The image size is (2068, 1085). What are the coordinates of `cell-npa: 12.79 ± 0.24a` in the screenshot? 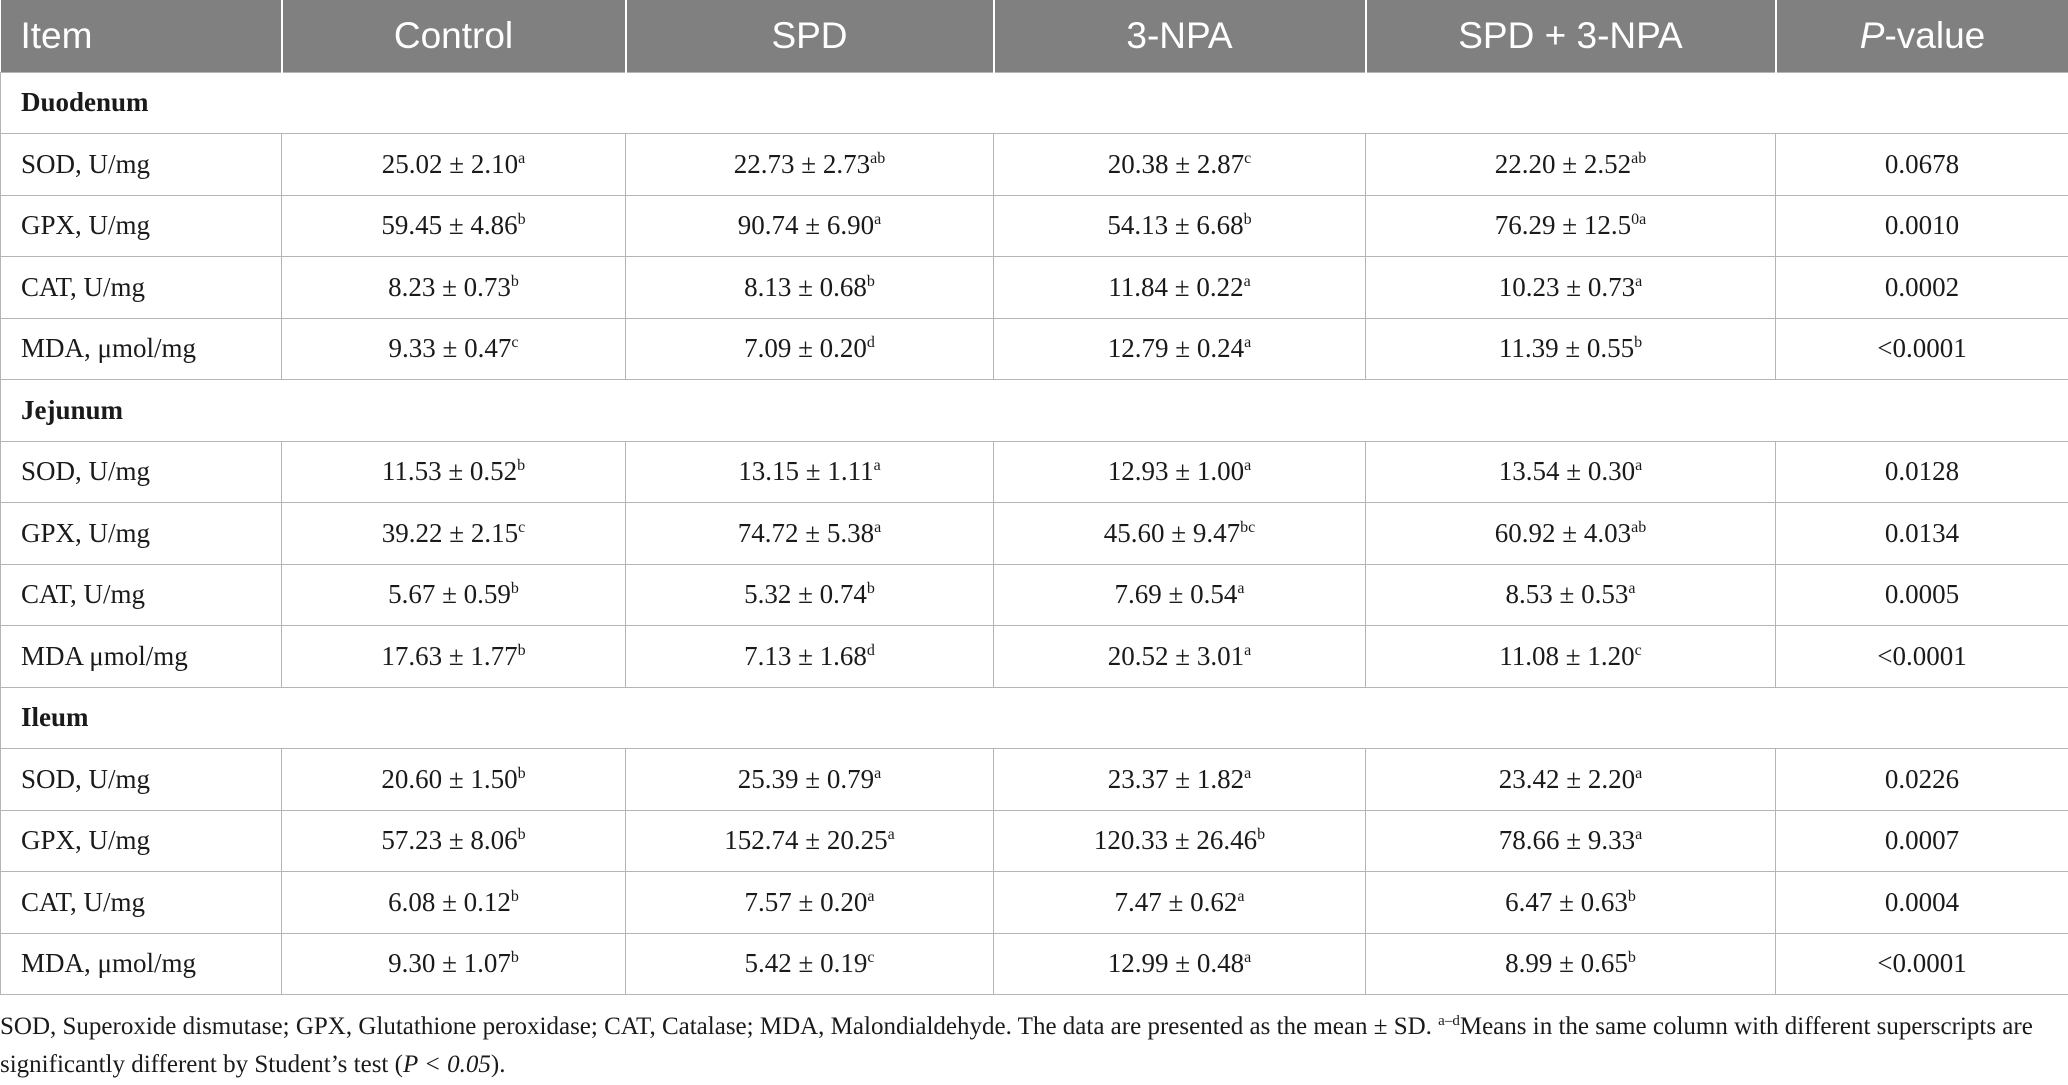 It's located at (1179, 348).